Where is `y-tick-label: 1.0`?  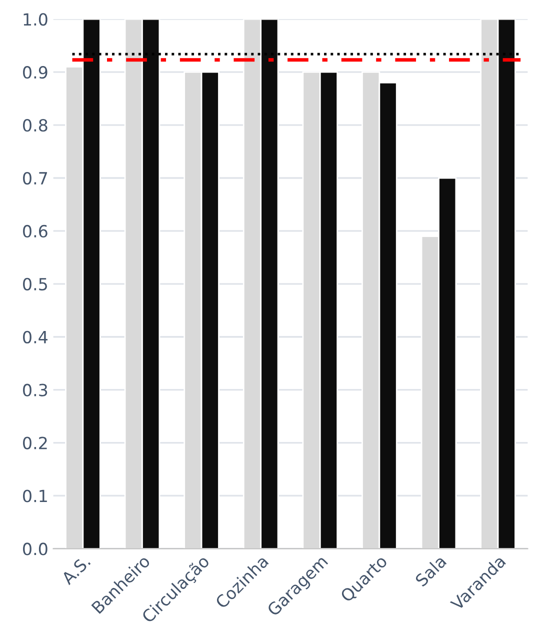
y-tick-label: 1.0 is located at coordinates (36, 19).